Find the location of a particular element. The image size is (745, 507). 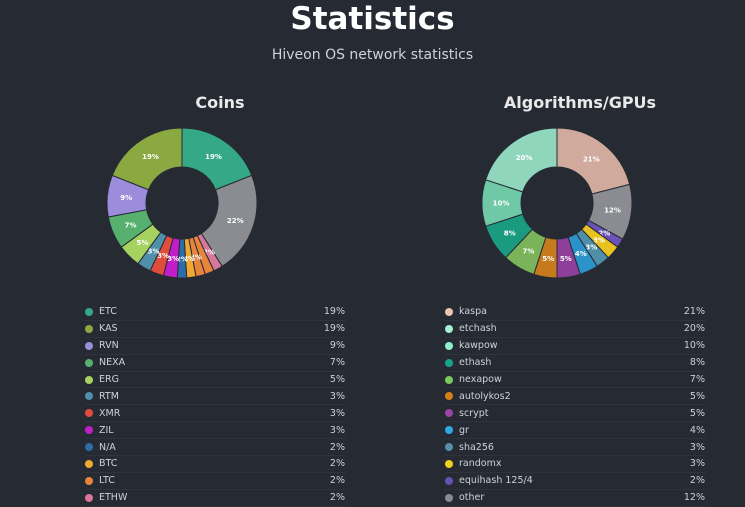

legend-item: ETHW 2% is located at coordinates (215, 498).